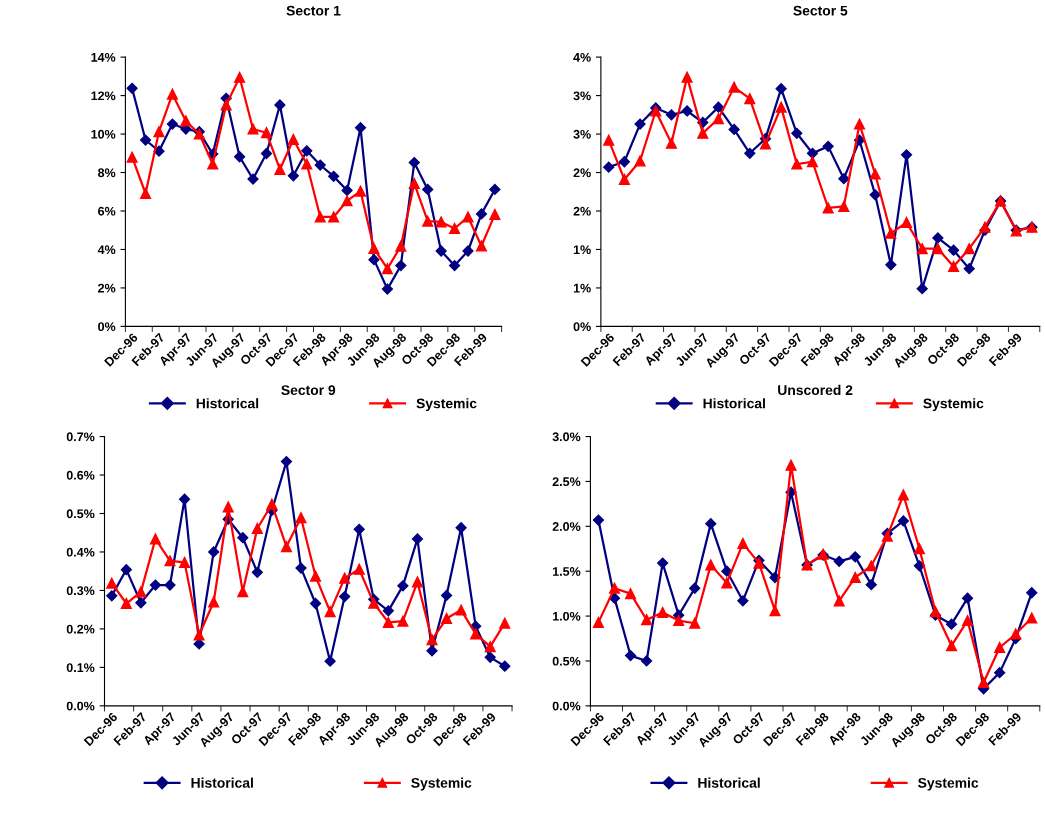 Image resolution: width=1045 pixels, height=816 pixels. I want to click on y-tick-label: 0.6%, so click(80, 475).